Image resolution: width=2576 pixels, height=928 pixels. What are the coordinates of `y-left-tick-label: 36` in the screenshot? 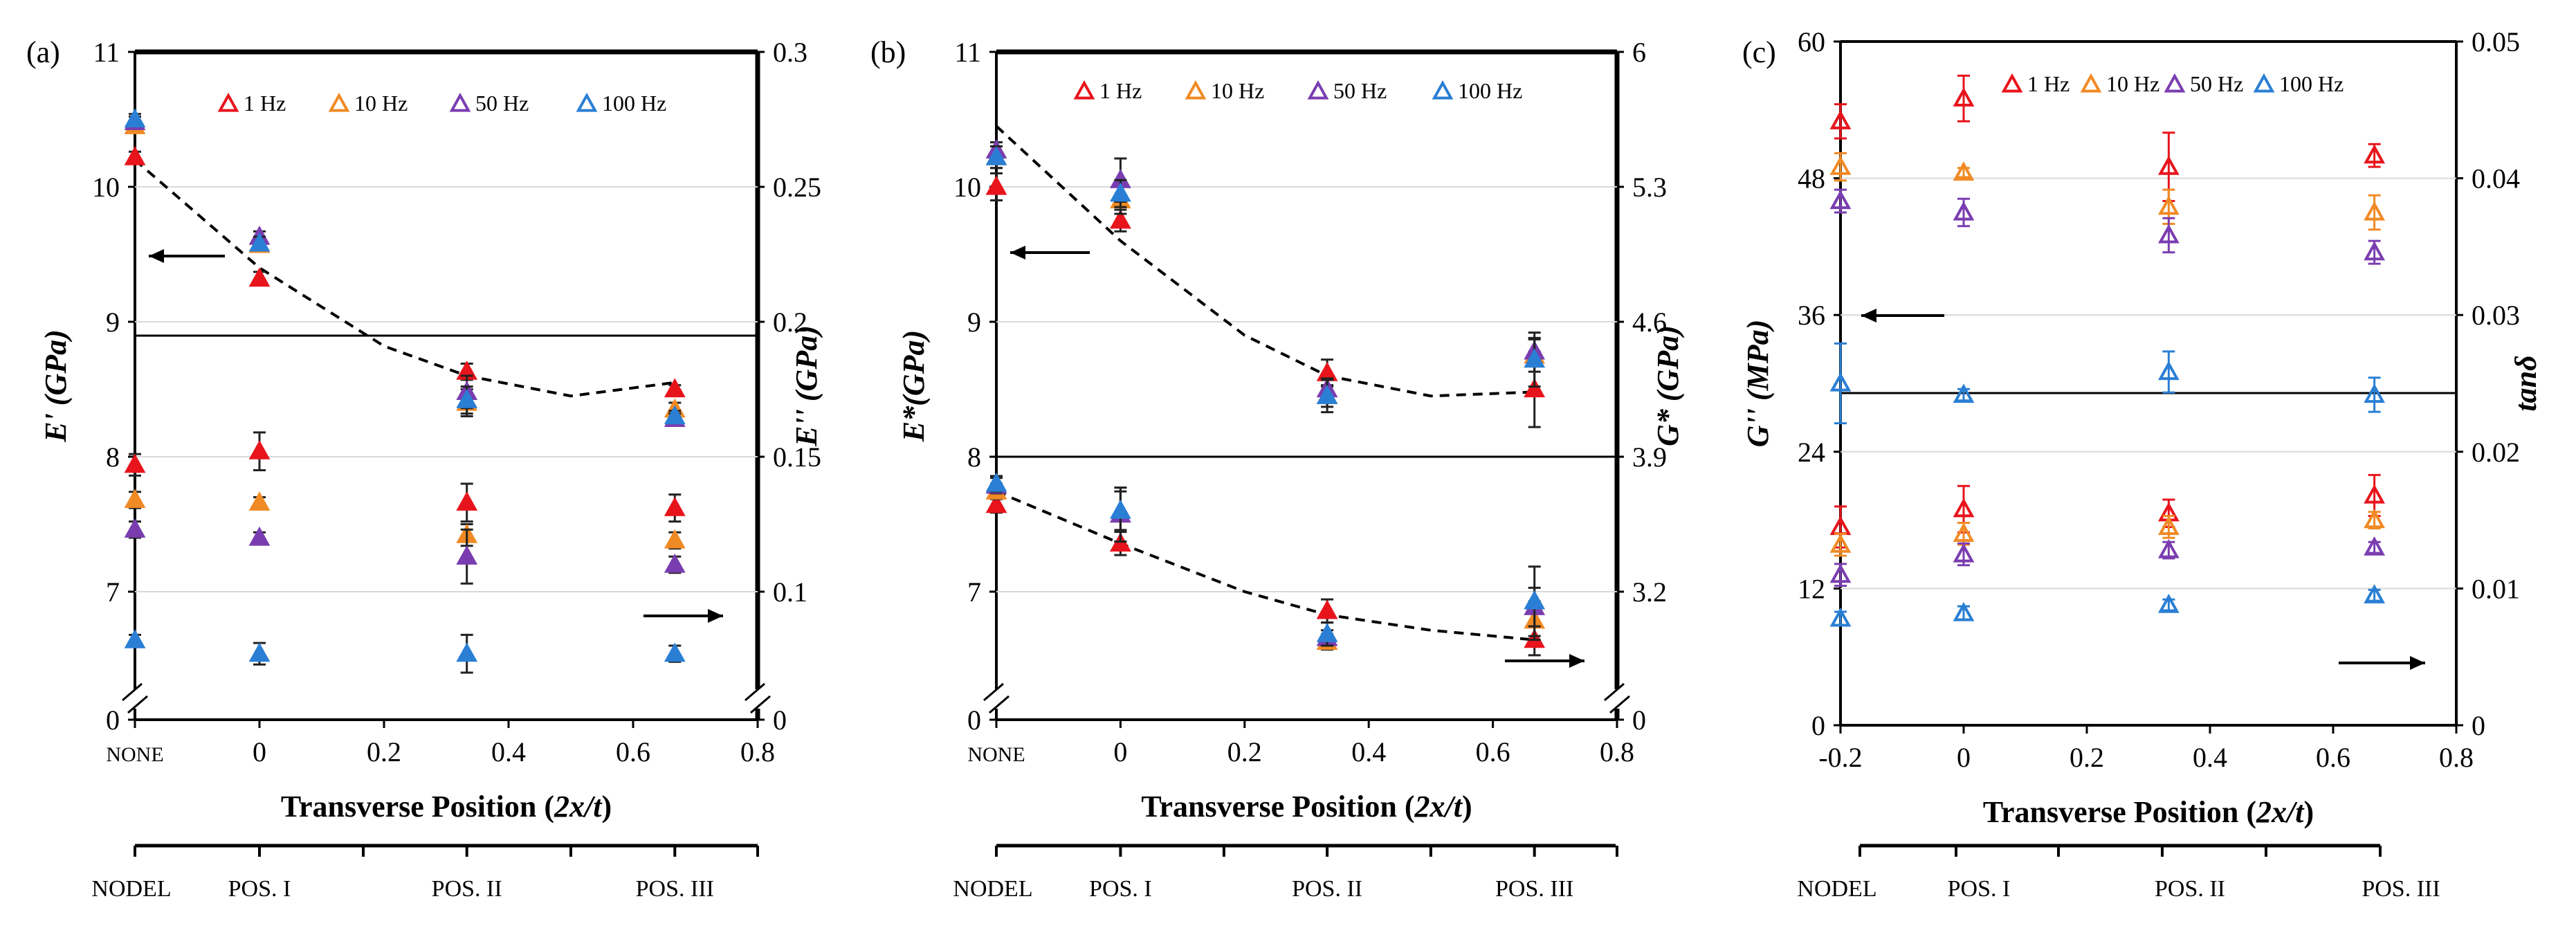 It's located at (1812, 315).